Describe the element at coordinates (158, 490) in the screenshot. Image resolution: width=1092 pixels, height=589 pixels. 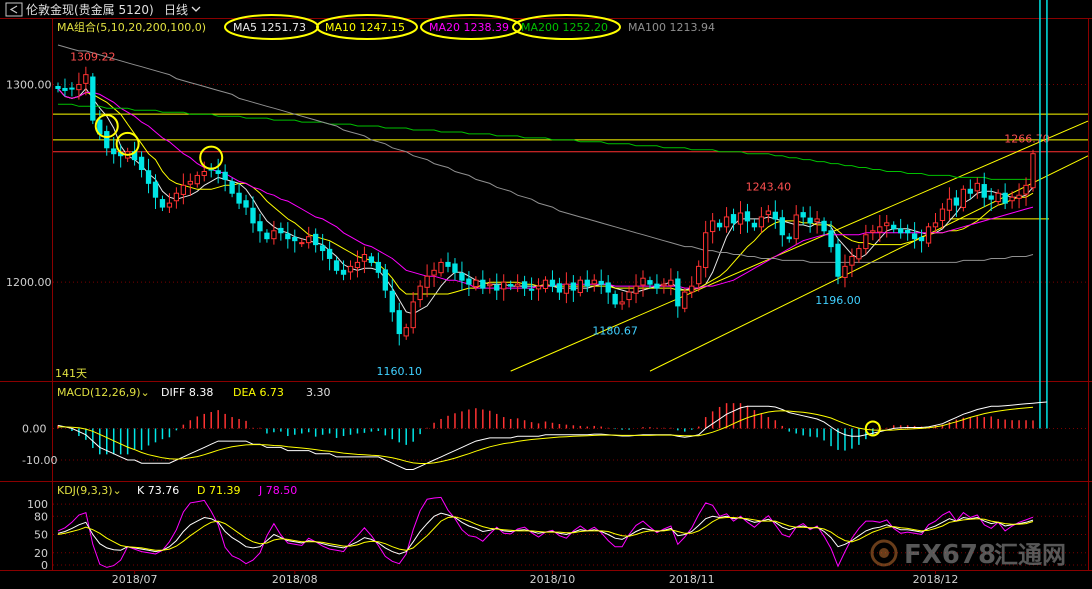
I see `kdj-legend-k: K 73.76` at that location.